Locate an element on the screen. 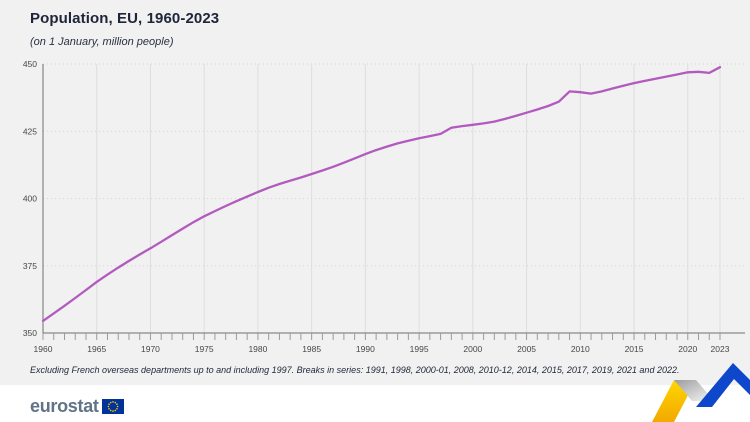  svg-text: 1995 is located at coordinates (419, 349).